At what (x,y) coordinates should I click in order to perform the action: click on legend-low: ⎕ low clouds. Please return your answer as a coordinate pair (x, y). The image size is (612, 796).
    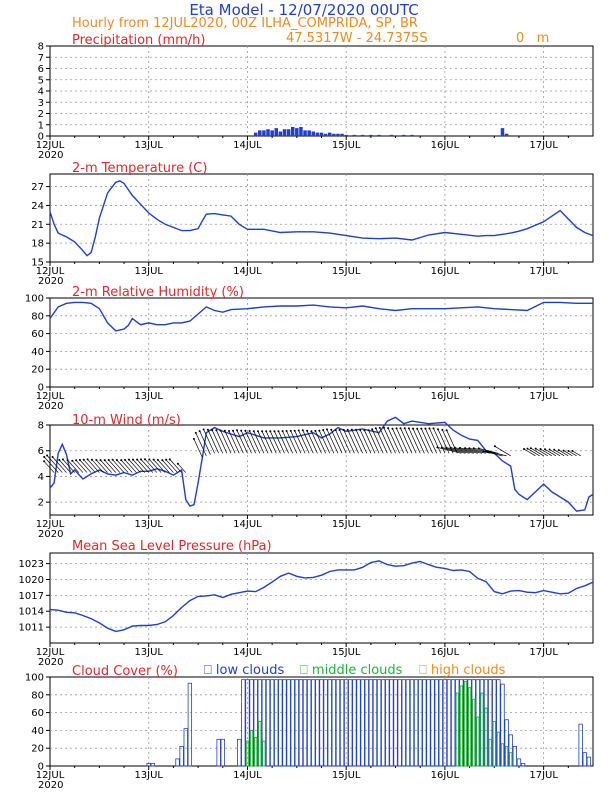
    Looking at the image, I should click on (244, 670).